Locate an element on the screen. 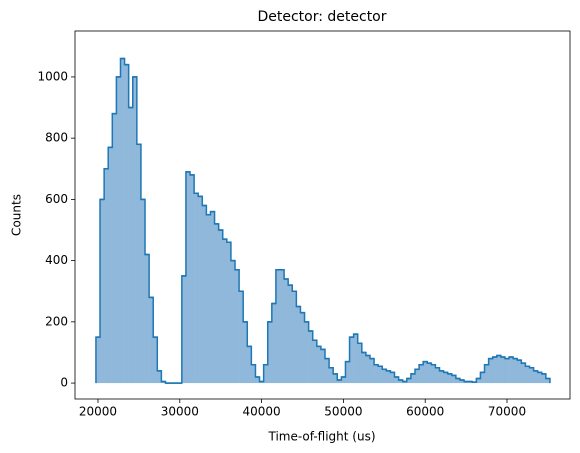 Image resolution: width=580 pixels, height=453 pixels. y-axis-label: Counts is located at coordinates (17, 215).